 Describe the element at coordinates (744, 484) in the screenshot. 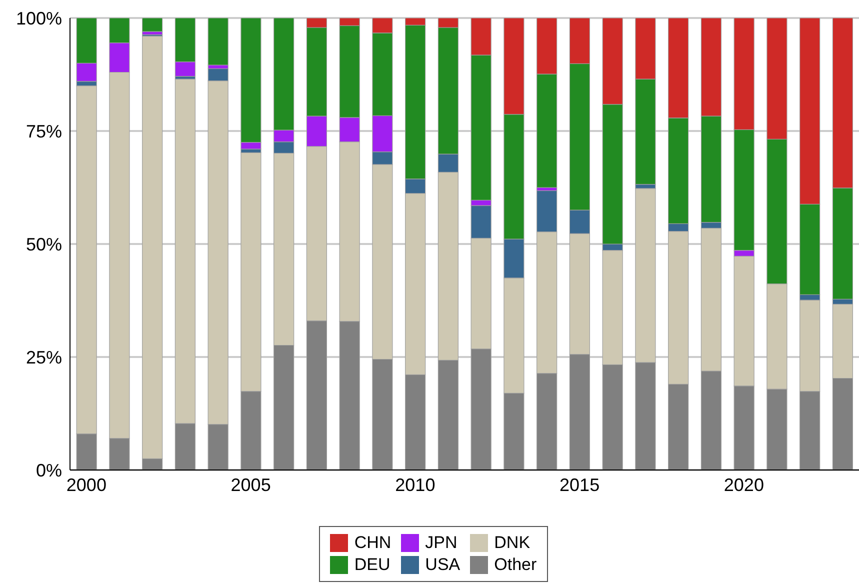

I see `x-tick-label: 2020` at that location.